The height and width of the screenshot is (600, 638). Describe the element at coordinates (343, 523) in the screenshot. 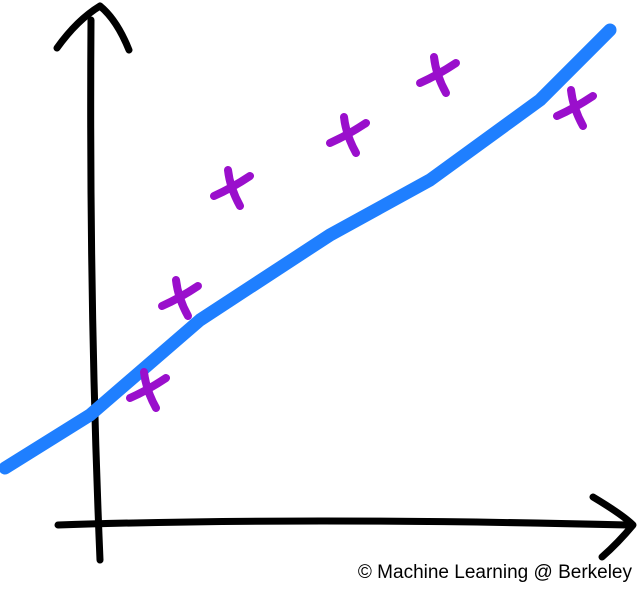

I see `x-axis` at that location.